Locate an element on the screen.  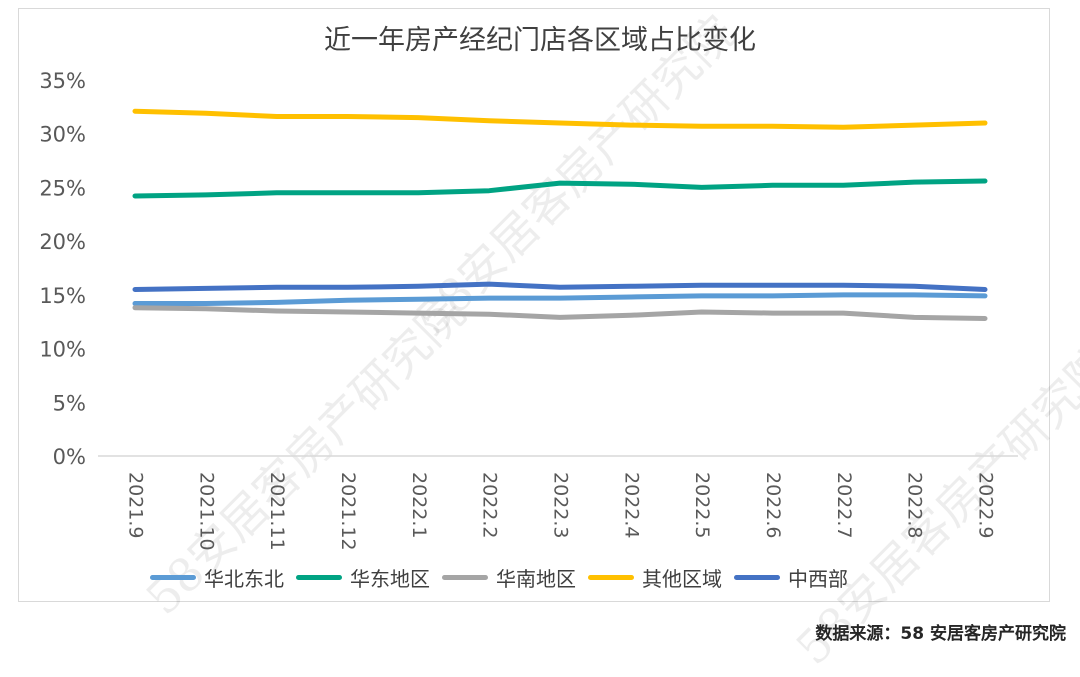
x-tick-label: 2022.7 is located at coordinates (844, 505).